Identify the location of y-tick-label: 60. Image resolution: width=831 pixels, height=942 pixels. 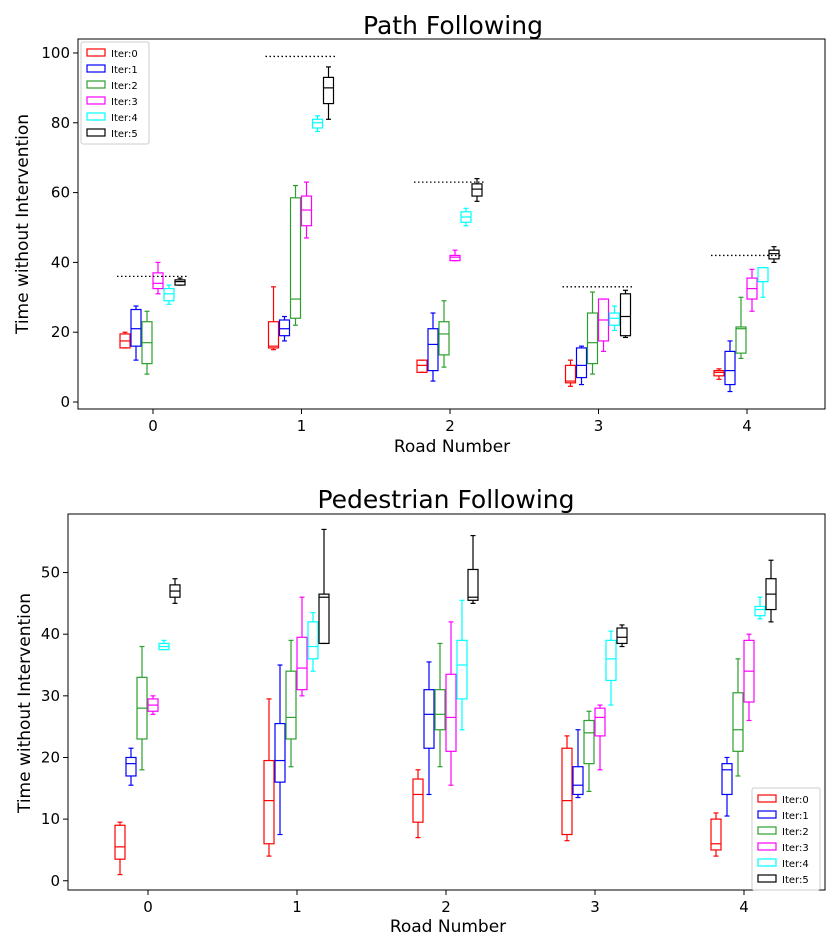
(60, 193).